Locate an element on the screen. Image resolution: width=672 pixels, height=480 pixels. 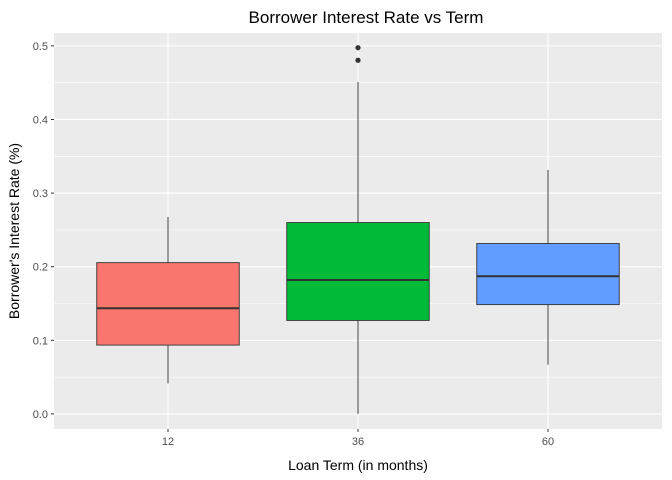
x-tick-label: 12 is located at coordinates (168, 442).